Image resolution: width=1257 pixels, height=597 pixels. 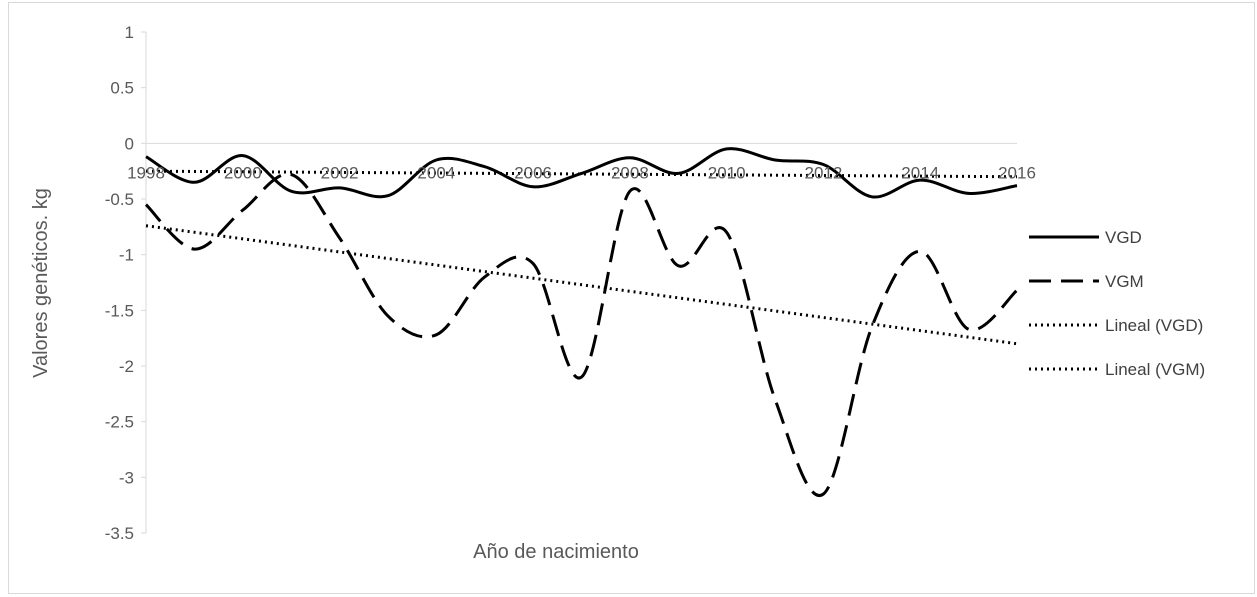 What do you see at coordinates (920, 172) in the screenshot?
I see `x-tick-label: 2014` at bounding box center [920, 172].